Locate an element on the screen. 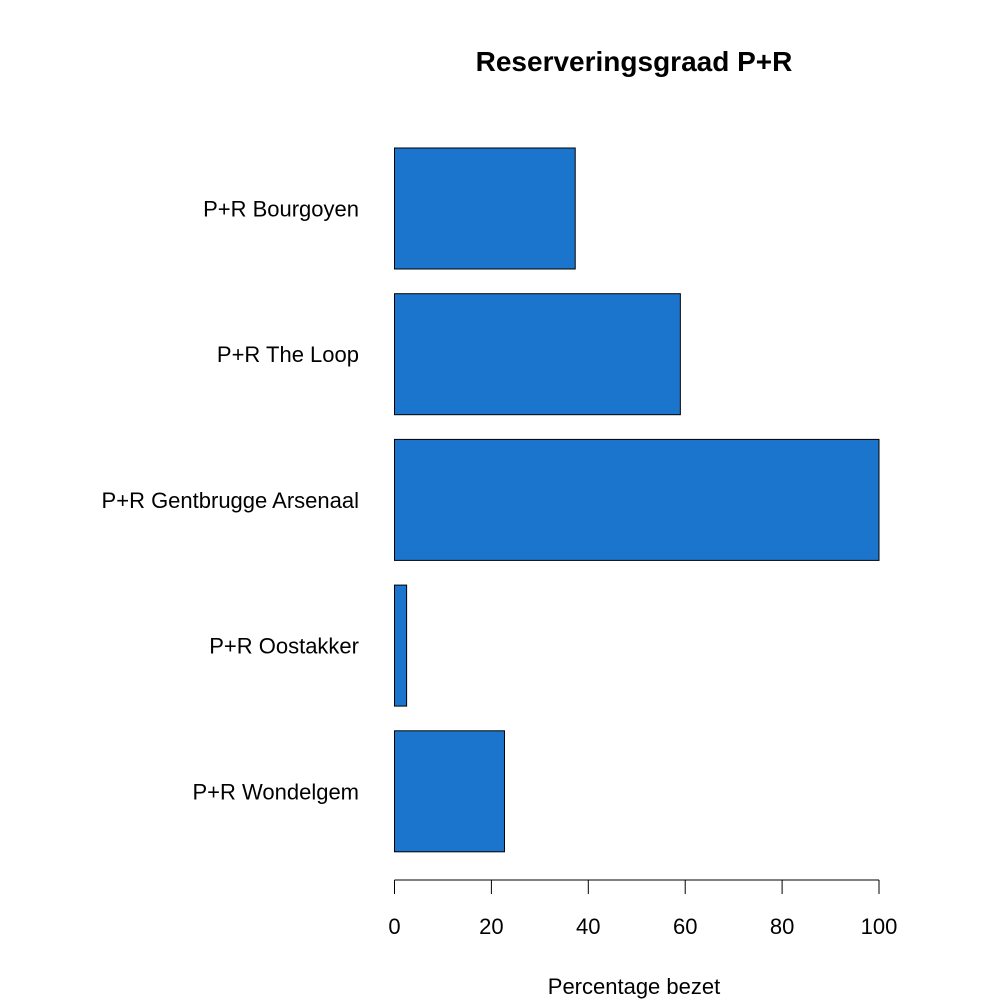  x-tick-label-2: 40 is located at coordinates (588, 926).